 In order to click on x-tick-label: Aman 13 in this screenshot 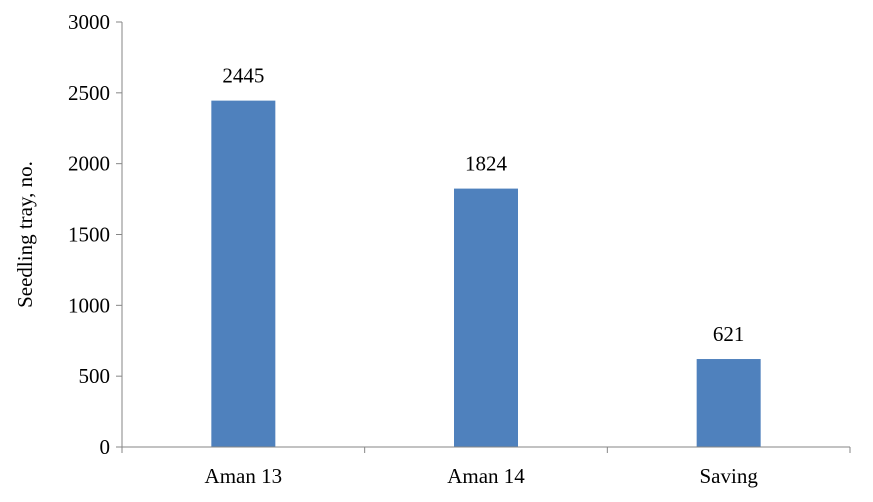, I will do `click(244, 476)`.